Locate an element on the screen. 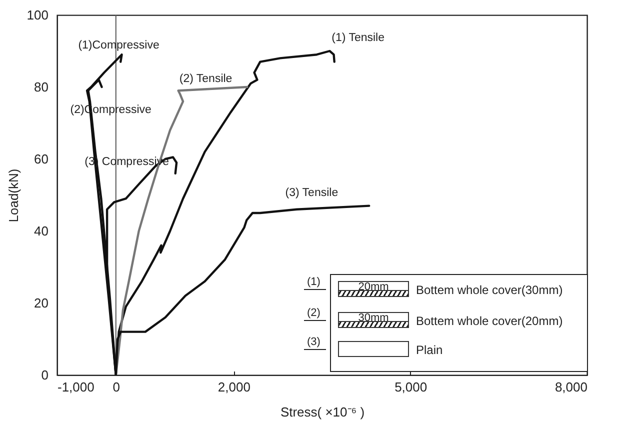 The height and width of the screenshot is (434, 629). x-tick-label: 5,000 is located at coordinates (411, 387).